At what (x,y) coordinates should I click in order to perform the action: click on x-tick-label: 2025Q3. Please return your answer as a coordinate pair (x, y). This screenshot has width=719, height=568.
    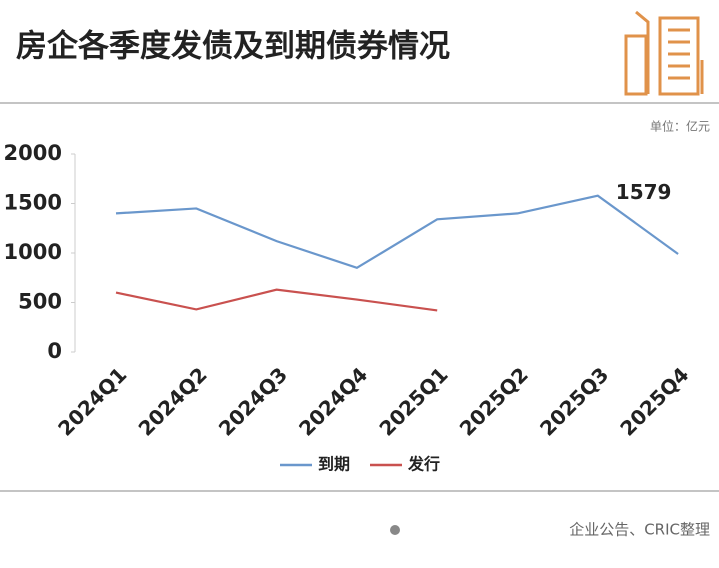
    Looking at the image, I should click on (574, 401).